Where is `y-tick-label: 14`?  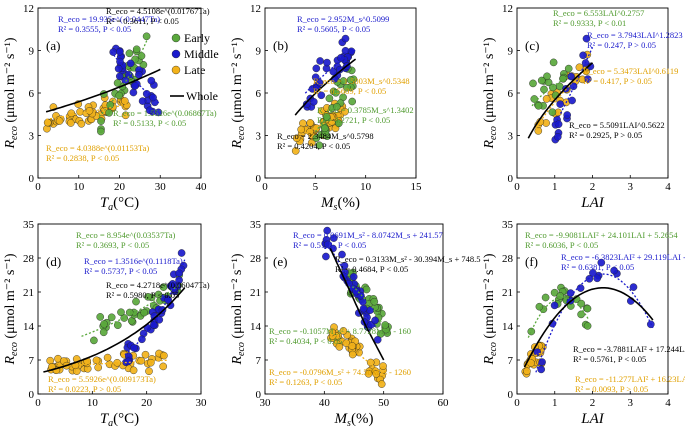 y-tick-label: 14 is located at coordinates (256, 327).